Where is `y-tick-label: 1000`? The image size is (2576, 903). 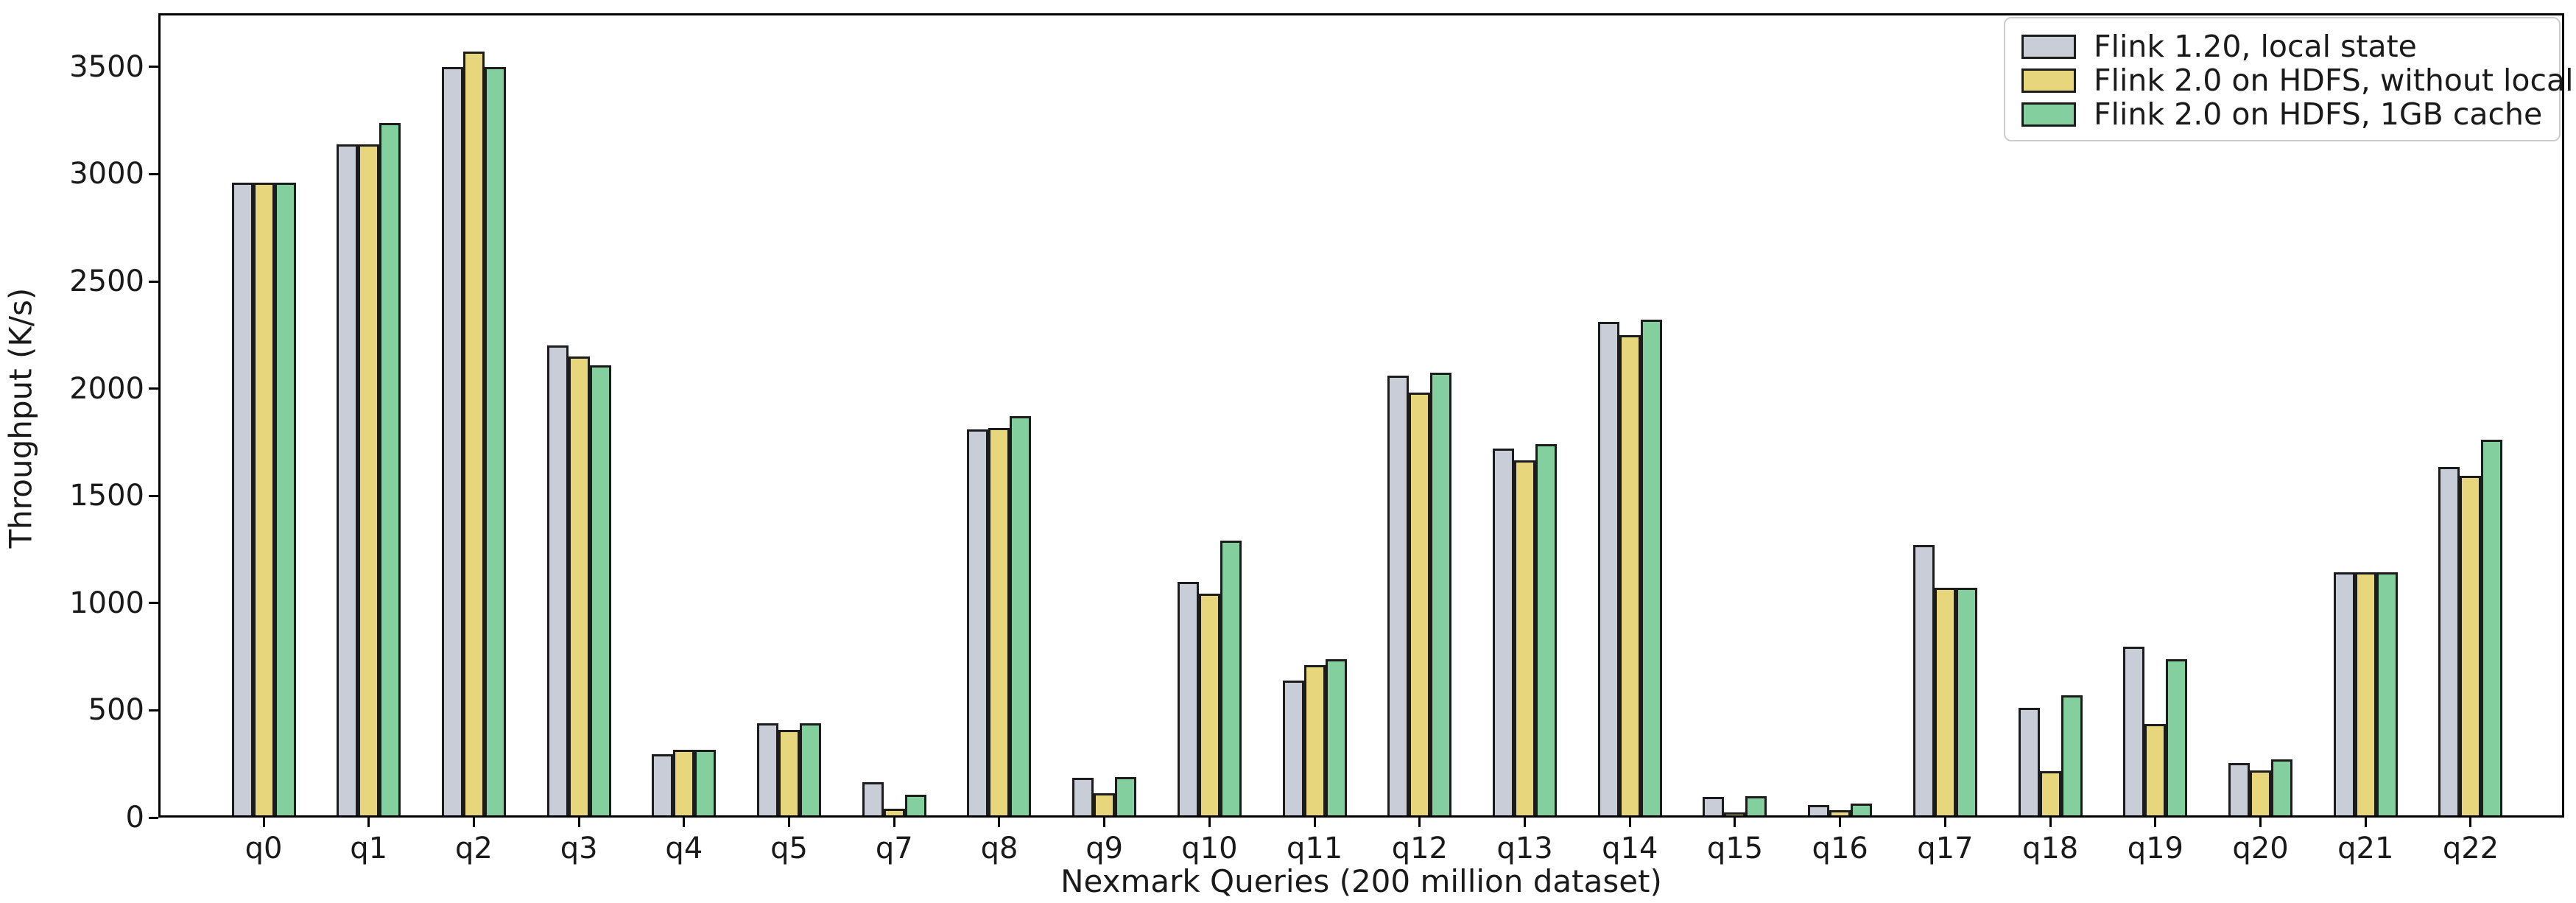 y-tick-label: 1000 is located at coordinates (106, 603).